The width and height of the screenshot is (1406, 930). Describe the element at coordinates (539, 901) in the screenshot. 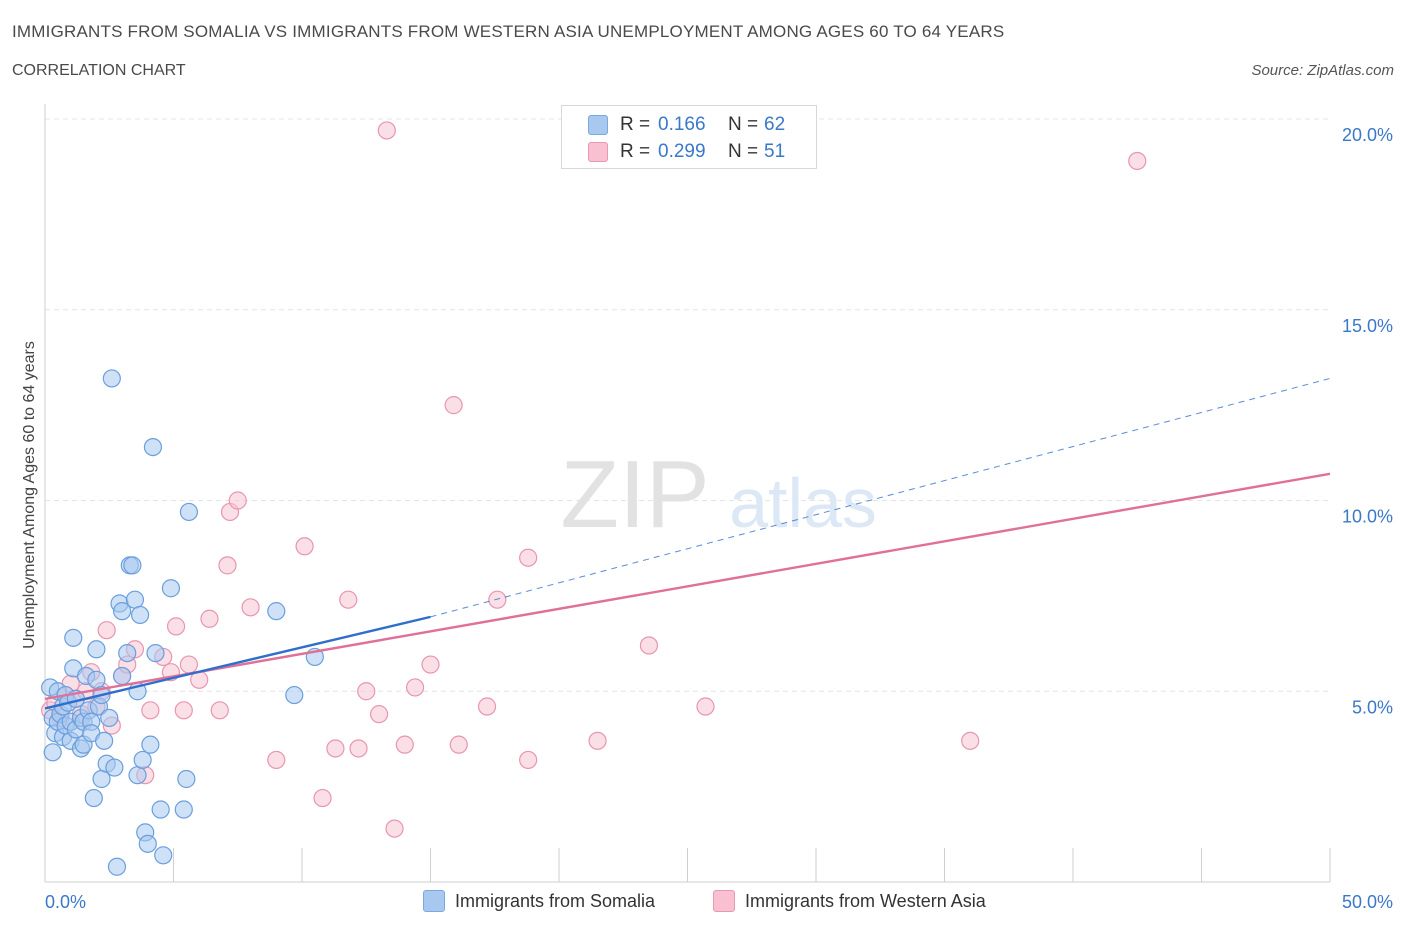

I see `bottom-legend-somalia: Immigrants from Somalia` at that location.